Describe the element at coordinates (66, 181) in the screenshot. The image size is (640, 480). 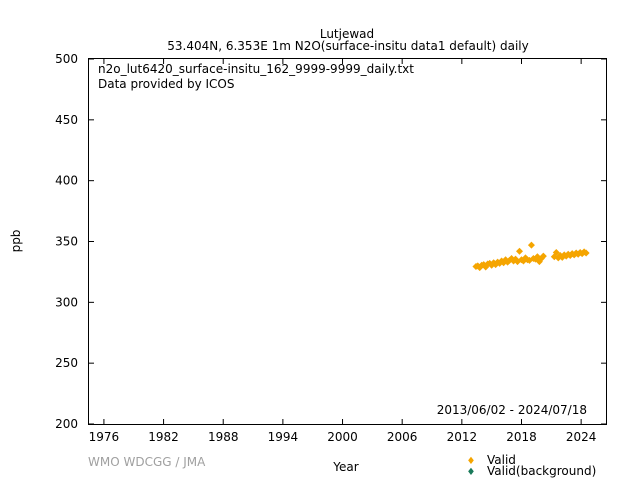
I see `y-tick-label: 400` at that location.